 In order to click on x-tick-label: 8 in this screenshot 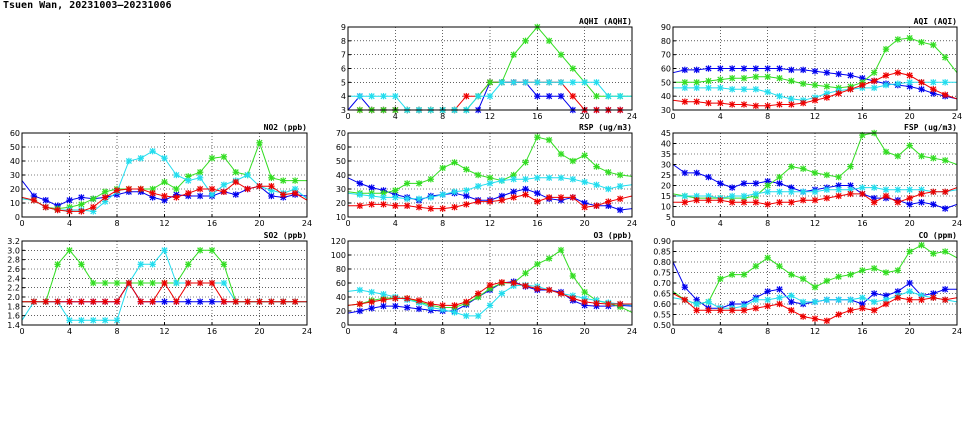, I will do `click(767, 116)`.